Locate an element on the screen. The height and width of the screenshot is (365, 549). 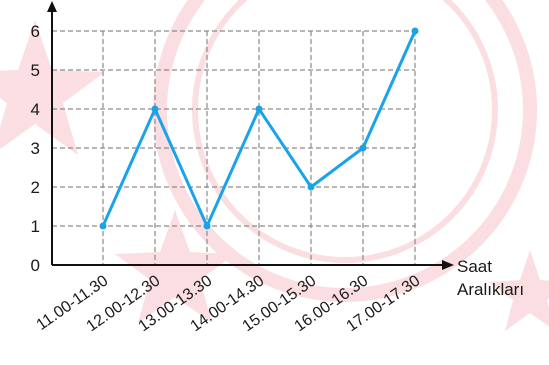
y-tick-label: 4 is located at coordinates (35, 109).